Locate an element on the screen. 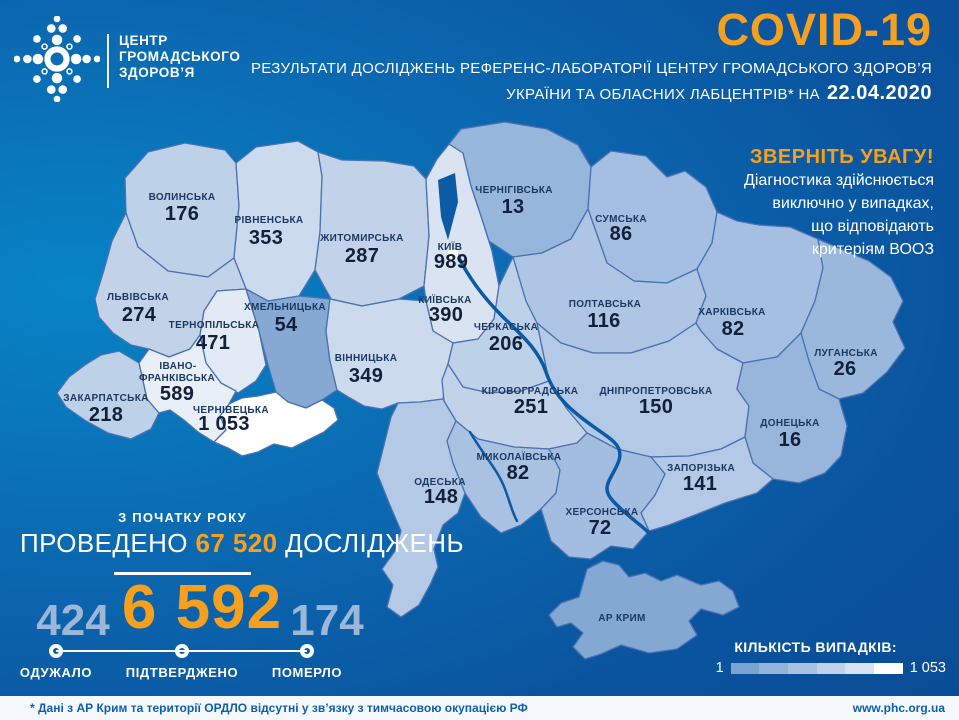 The height and width of the screenshot is (720, 959). subtitle-text: УКРАЇНИ ТА ОБЛАСНИХ ЛАБЦЕНТРІВ* НА is located at coordinates (663, 94).